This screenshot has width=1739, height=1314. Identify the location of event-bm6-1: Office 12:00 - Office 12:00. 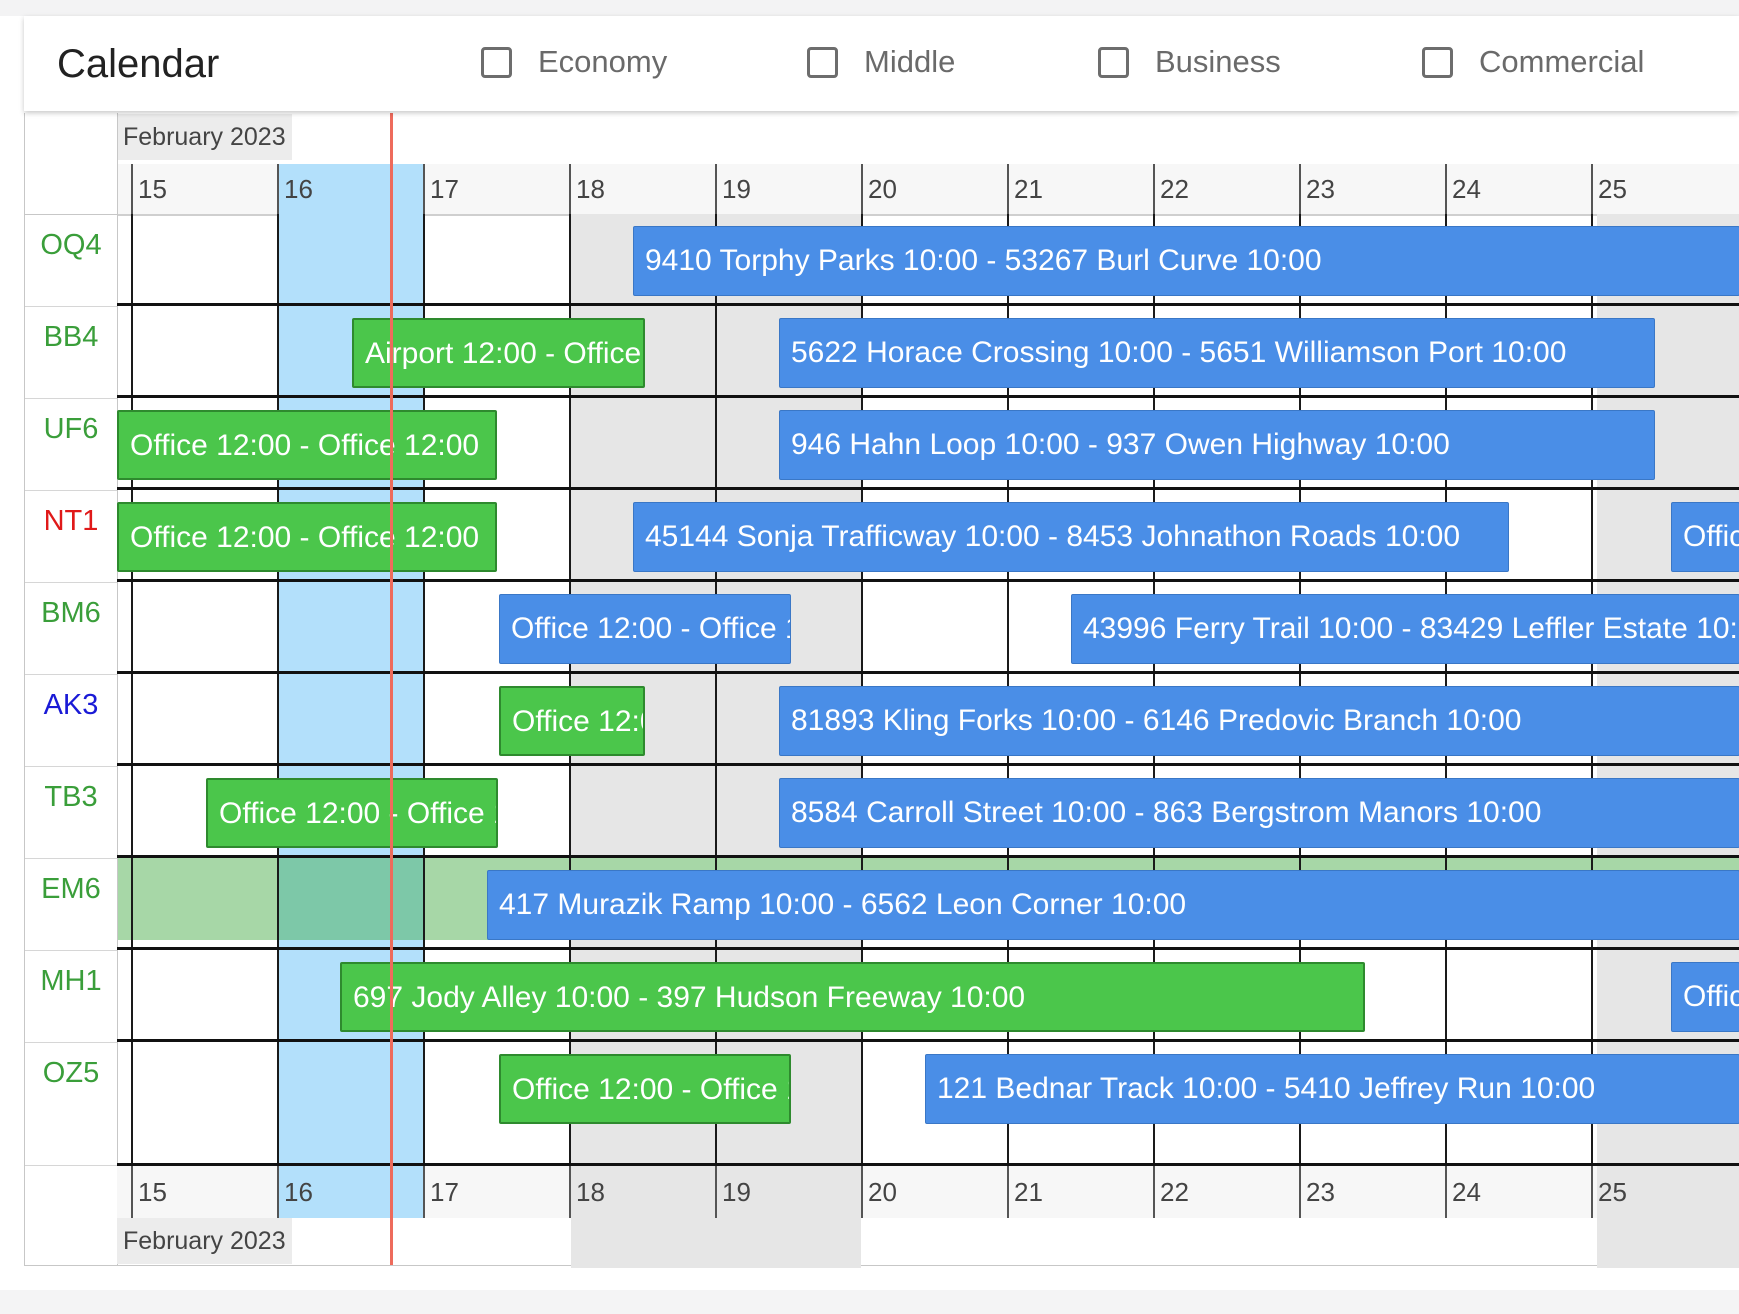
(645, 629).